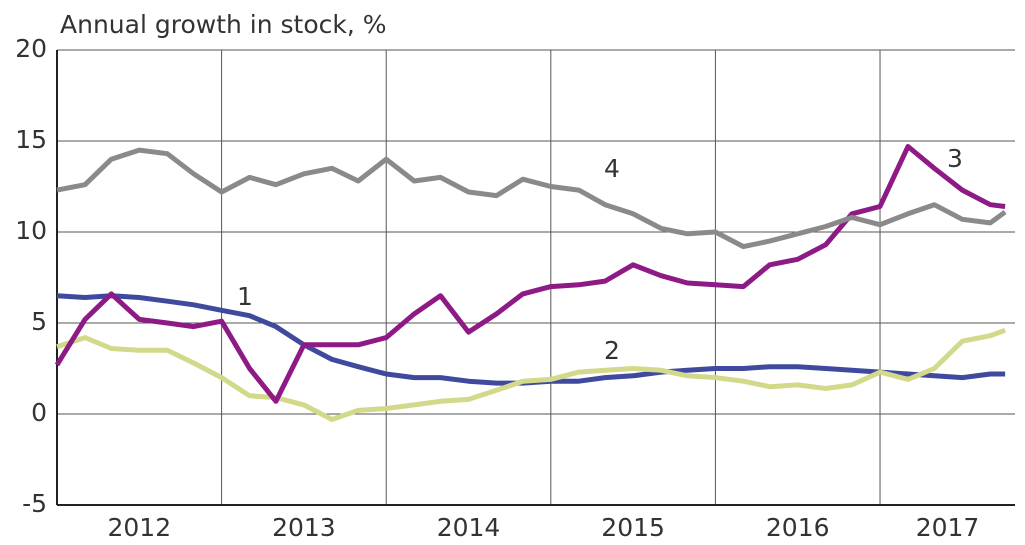 This screenshot has height=545, width=1025. What do you see at coordinates (39, 412) in the screenshot?
I see `y-tick-label: 0` at bounding box center [39, 412].